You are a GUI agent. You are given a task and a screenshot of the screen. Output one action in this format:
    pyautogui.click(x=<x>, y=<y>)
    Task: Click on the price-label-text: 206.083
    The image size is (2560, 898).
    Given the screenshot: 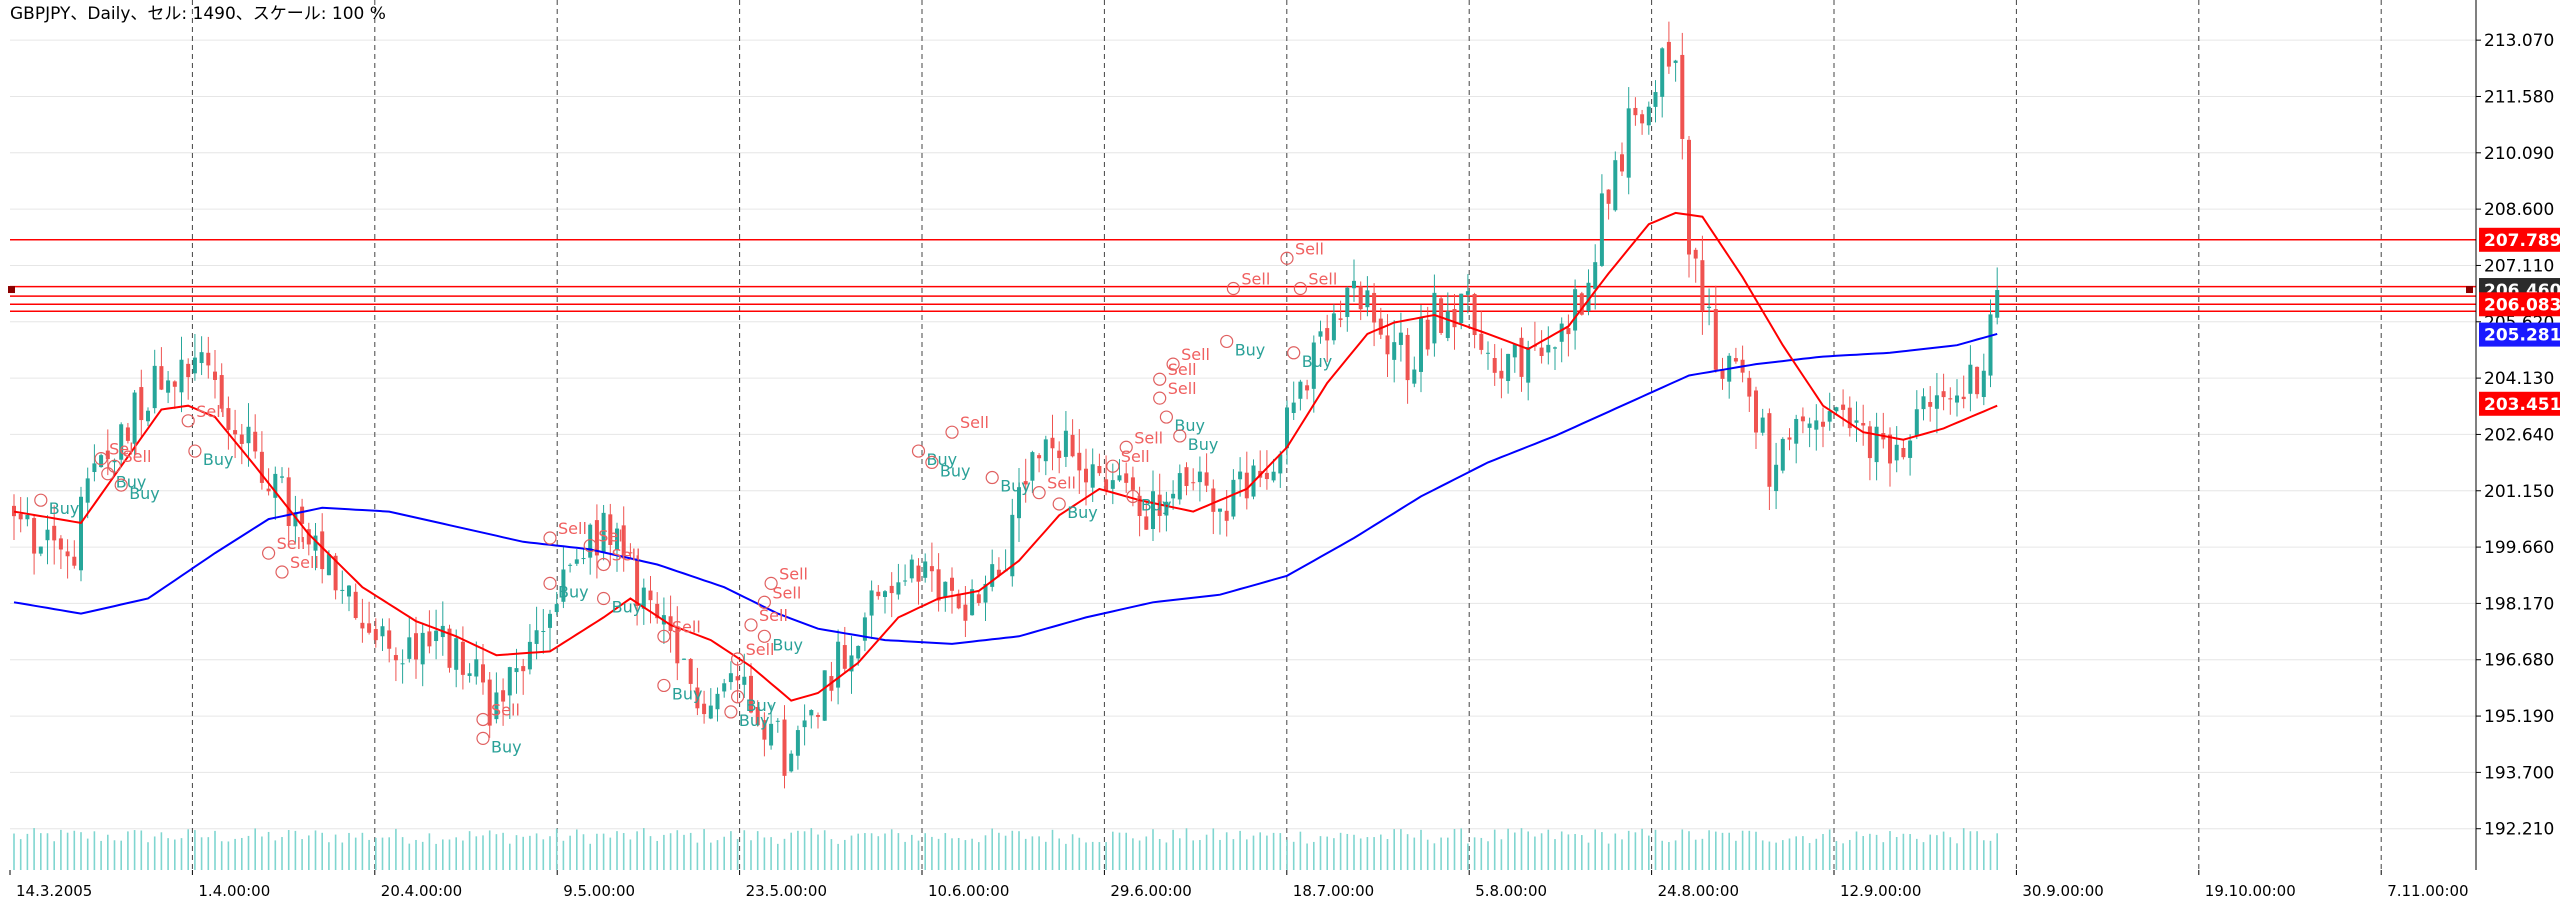 What is the action you would take?
    pyautogui.click(x=2522, y=305)
    